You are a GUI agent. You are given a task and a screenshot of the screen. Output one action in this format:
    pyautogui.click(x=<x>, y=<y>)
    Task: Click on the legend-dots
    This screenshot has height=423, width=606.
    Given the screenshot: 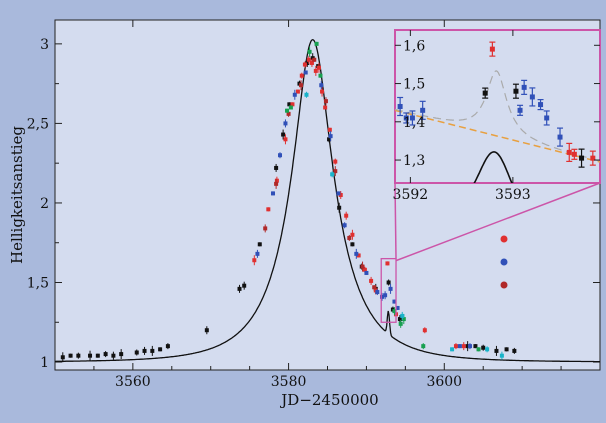 What is the action you would take?
    pyautogui.click(x=504, y=262)
    